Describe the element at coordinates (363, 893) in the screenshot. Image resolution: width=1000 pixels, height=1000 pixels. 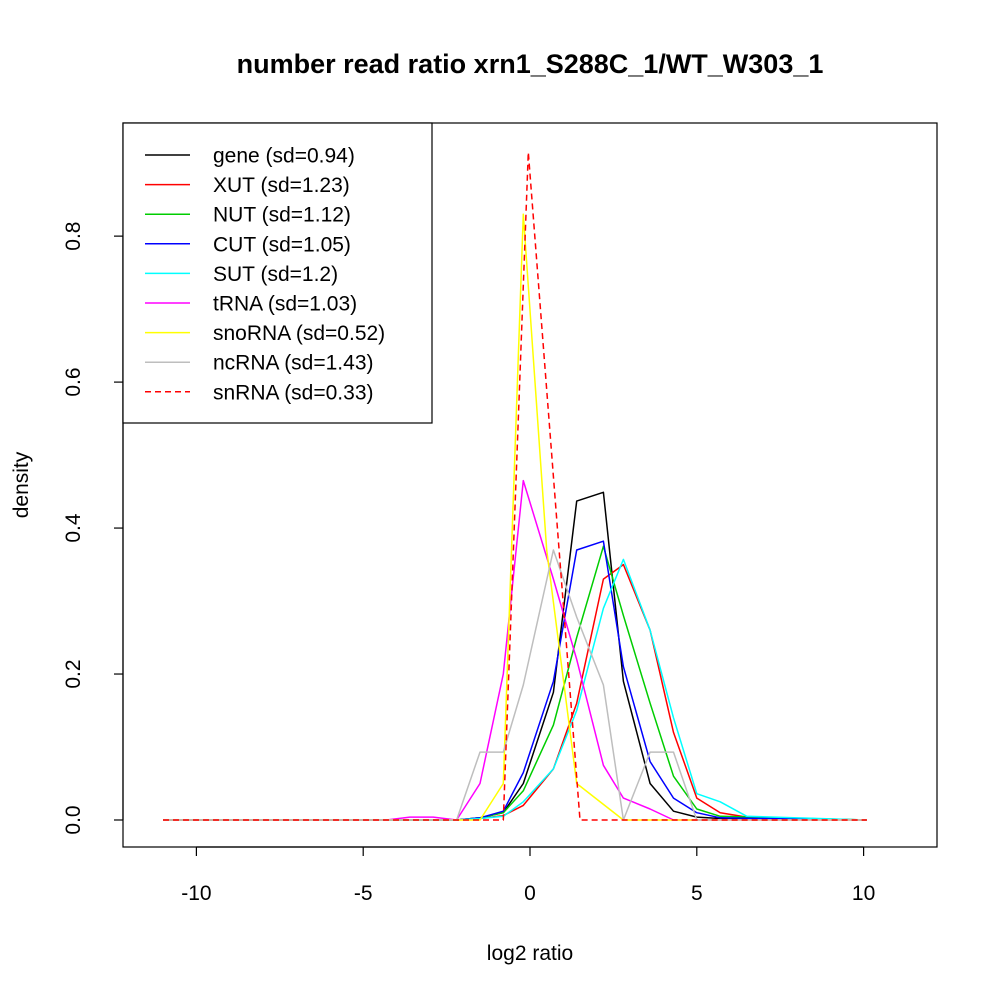
I see `x-tick-label: -5` at that location.